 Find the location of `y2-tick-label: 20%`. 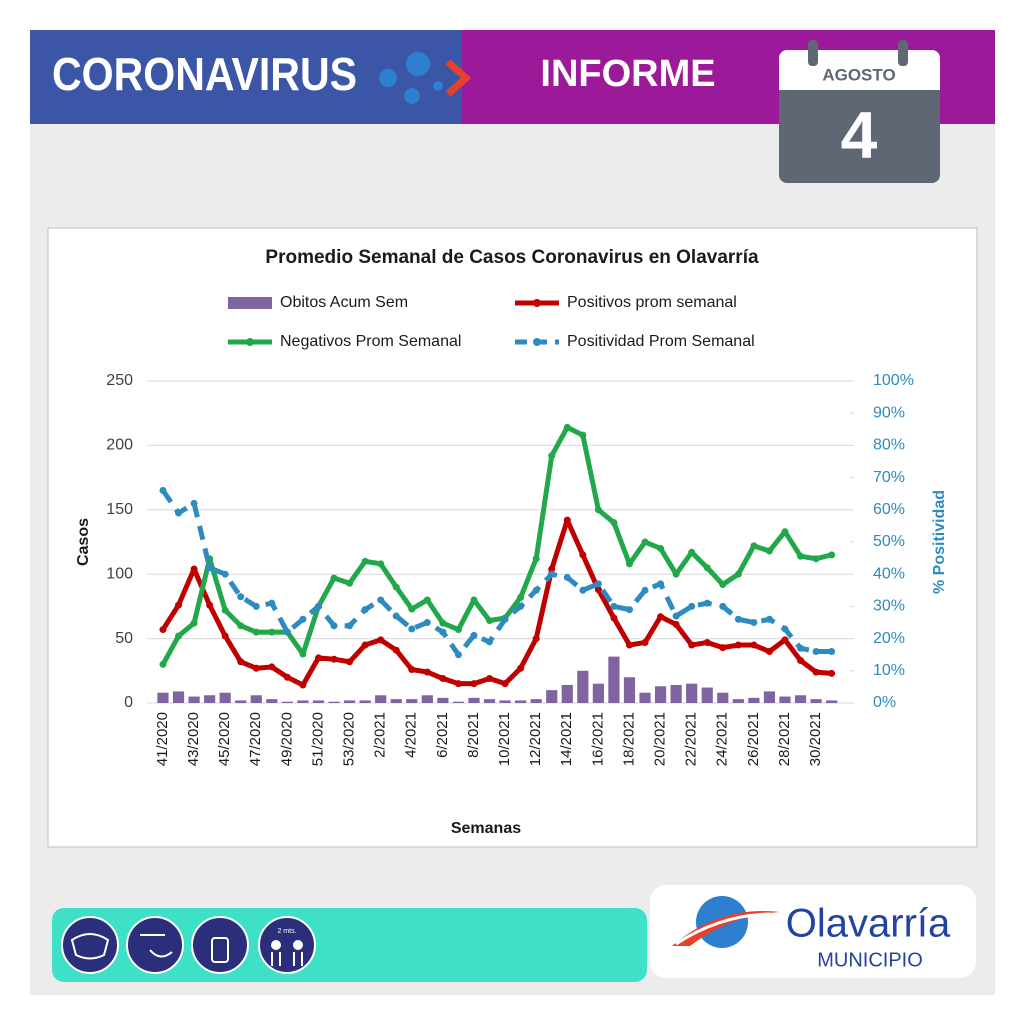

y2-tick-label: 20% is located at coordinates (889, 638).